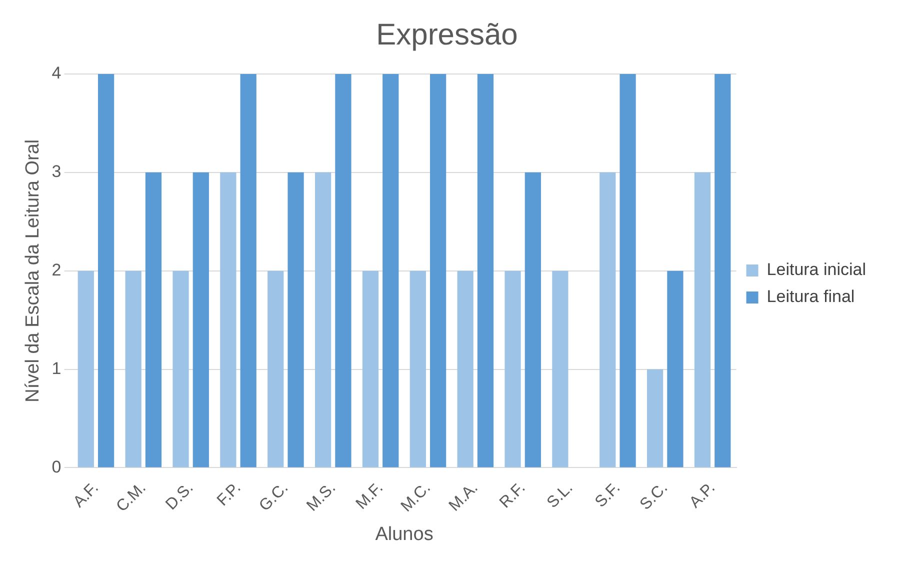 The height and width of the screenshot is (570, 906). I want to click on chart-title: Expressão, so click(447, 35).